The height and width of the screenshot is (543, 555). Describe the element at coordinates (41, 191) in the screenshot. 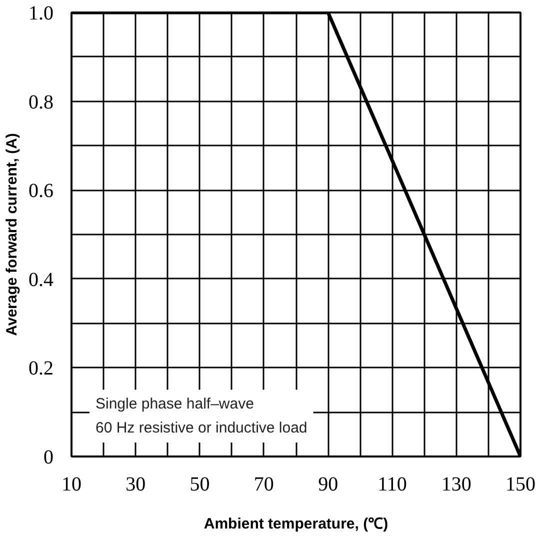

I see `y-tick-label: 0.6` at that location.